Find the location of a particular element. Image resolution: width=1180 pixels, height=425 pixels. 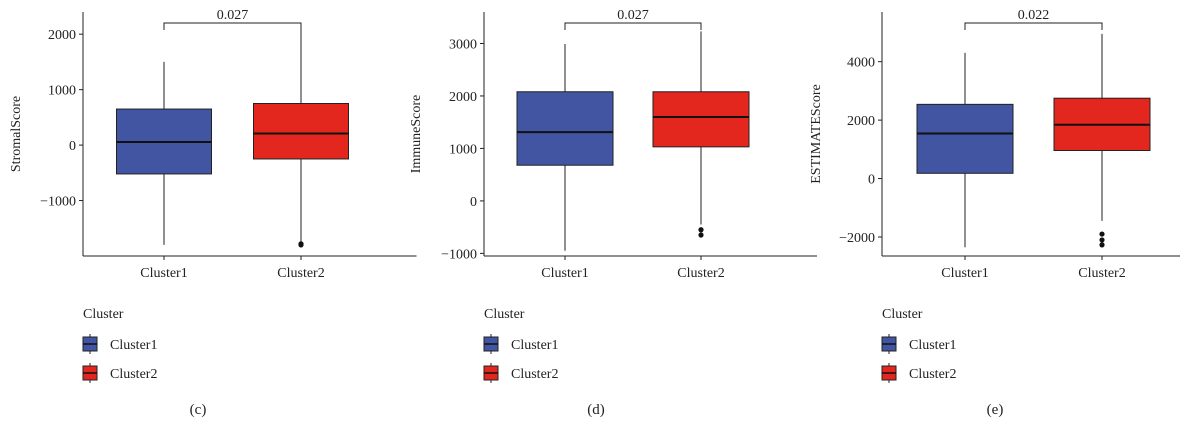

y-axis-label: ESTIMATEScore is located at coordinates (816, 134).